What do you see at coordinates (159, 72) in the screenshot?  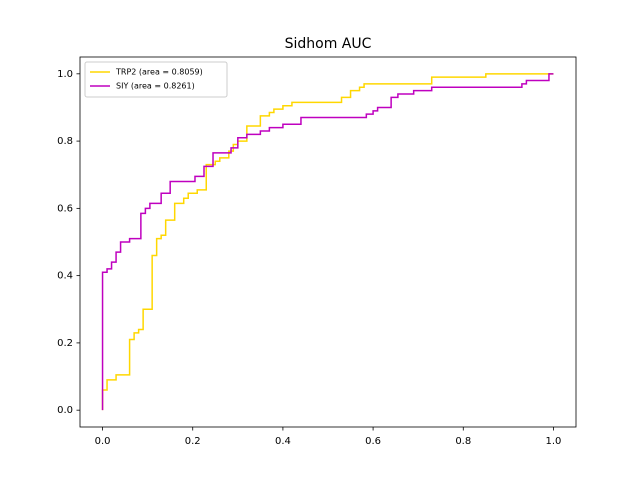 I see `legend-text: TRP2 (area = 0.8059)` at bounding box center [159, 72].